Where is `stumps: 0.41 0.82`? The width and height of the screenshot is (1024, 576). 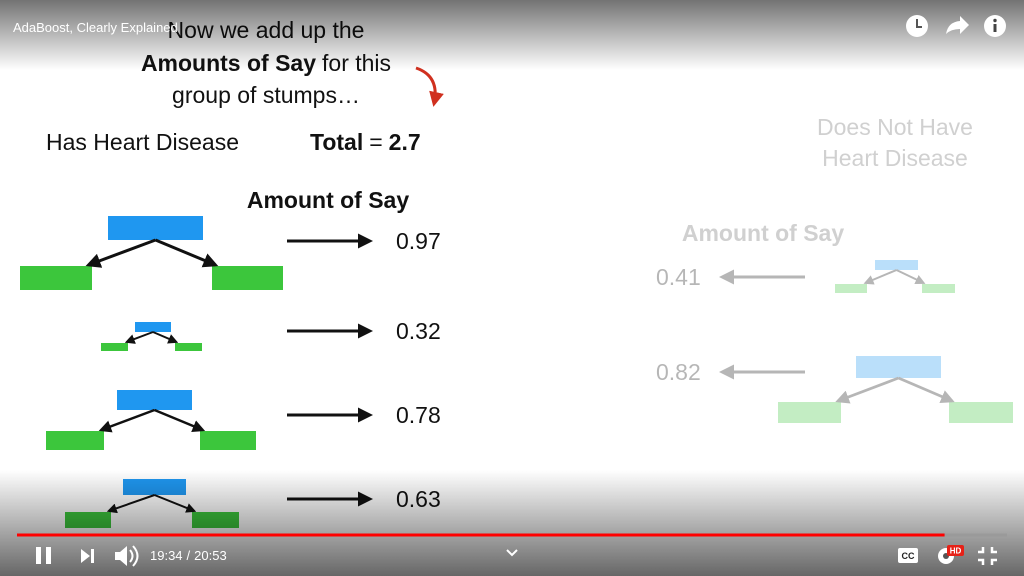 stumps: 0.41 0.82 is located at coordinates (834, 341).